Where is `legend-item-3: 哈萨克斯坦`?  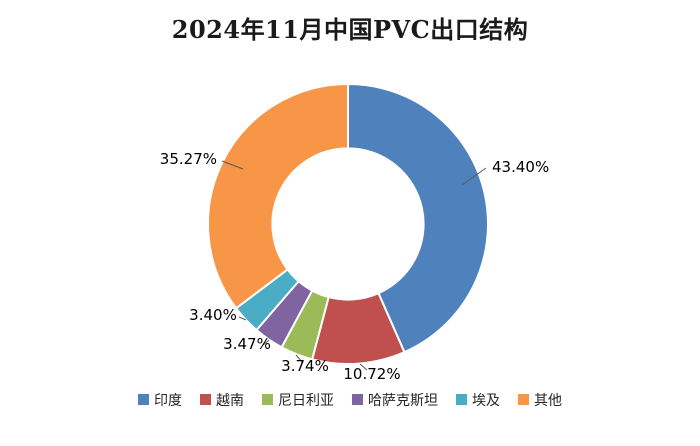 legend-item-3: 哈萨克斯坦 is located at coordinates (395, 400).